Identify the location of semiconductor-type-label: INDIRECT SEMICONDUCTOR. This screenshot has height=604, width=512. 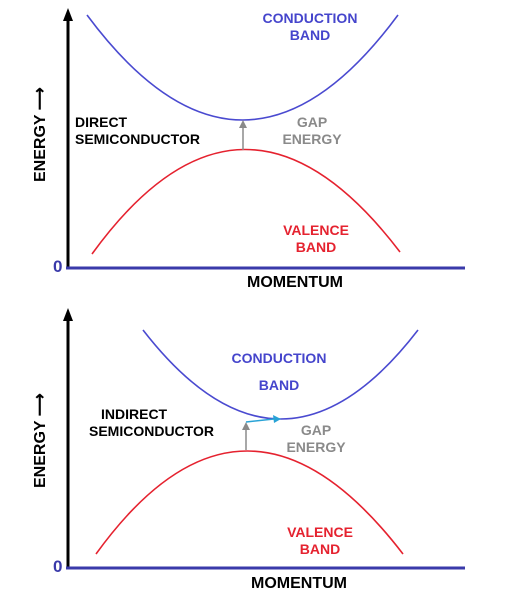
(151, 422).